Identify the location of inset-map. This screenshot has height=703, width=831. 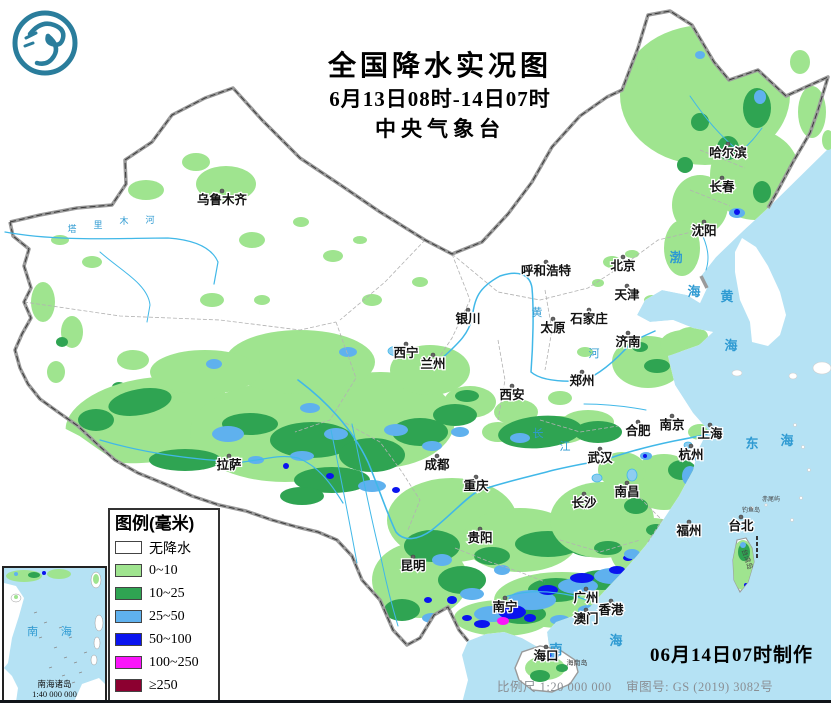
(54, 635).